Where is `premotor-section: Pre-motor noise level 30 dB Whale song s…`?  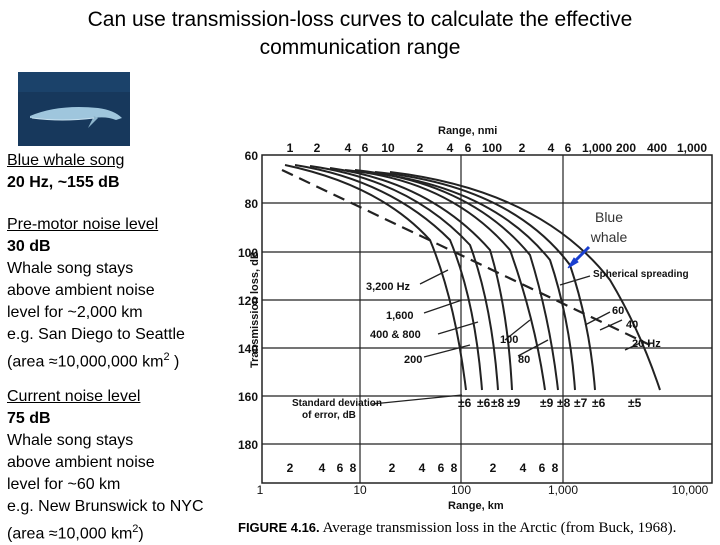
premotor-section: Pre-motor noise level 30 dB Whale song s… is located at coordinates (96, 293).